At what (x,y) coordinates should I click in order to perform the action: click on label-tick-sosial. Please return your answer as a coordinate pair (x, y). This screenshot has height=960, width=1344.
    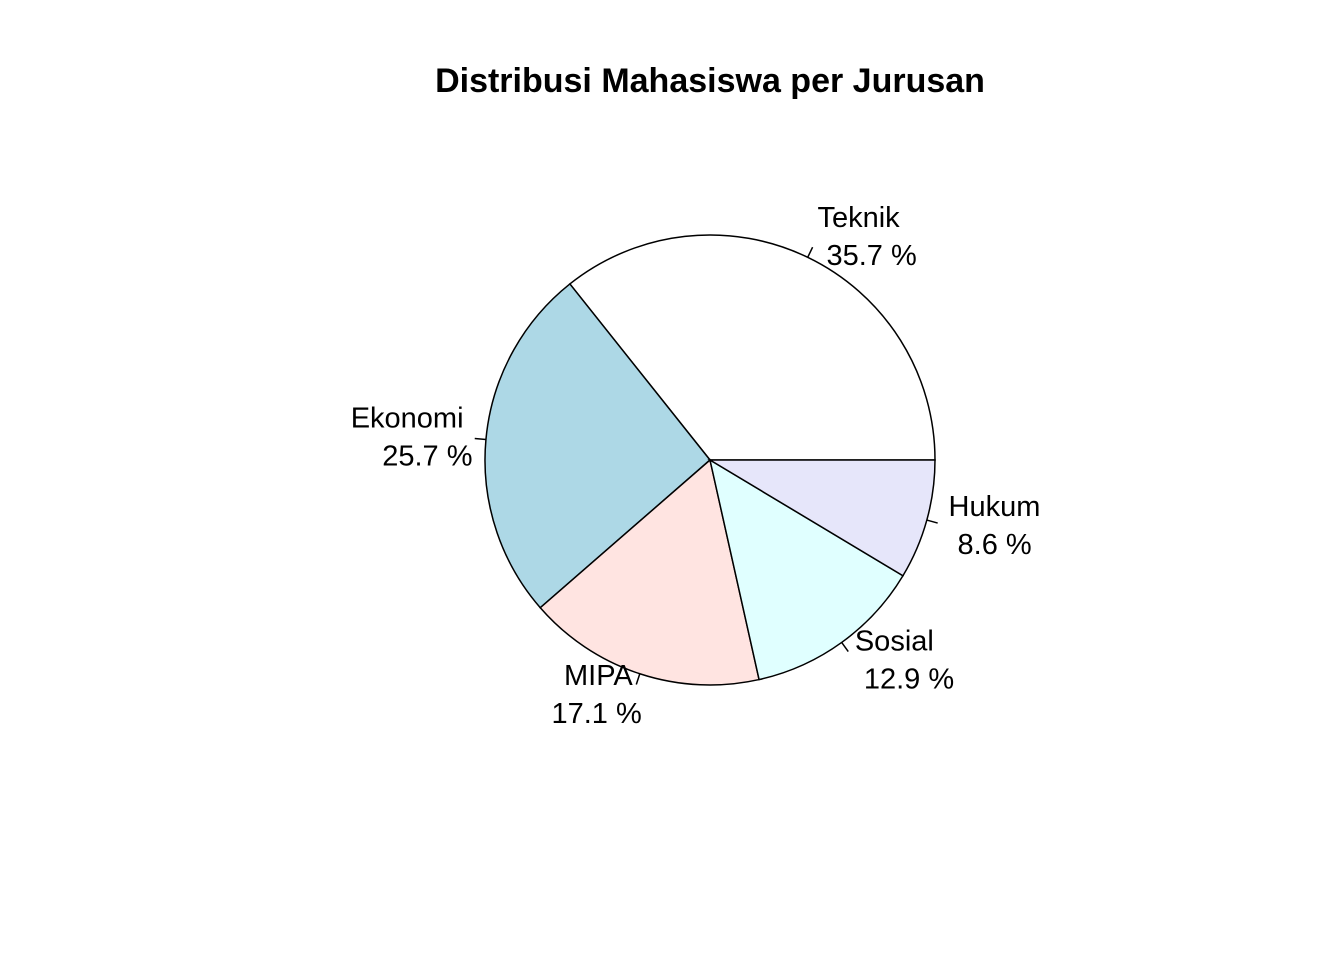
    Looking at the image, I should click on (845, 647).